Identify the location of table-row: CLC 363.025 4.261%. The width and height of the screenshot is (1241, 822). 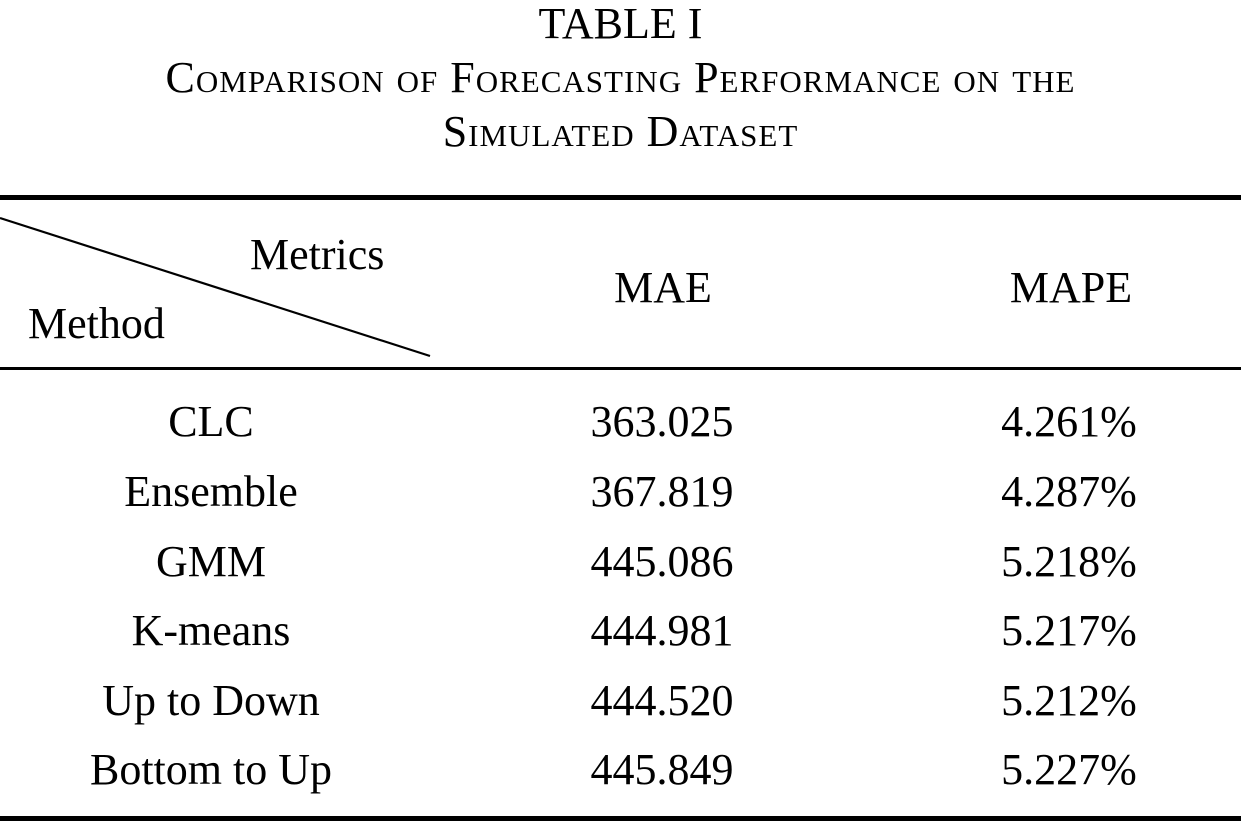
(620, 435).